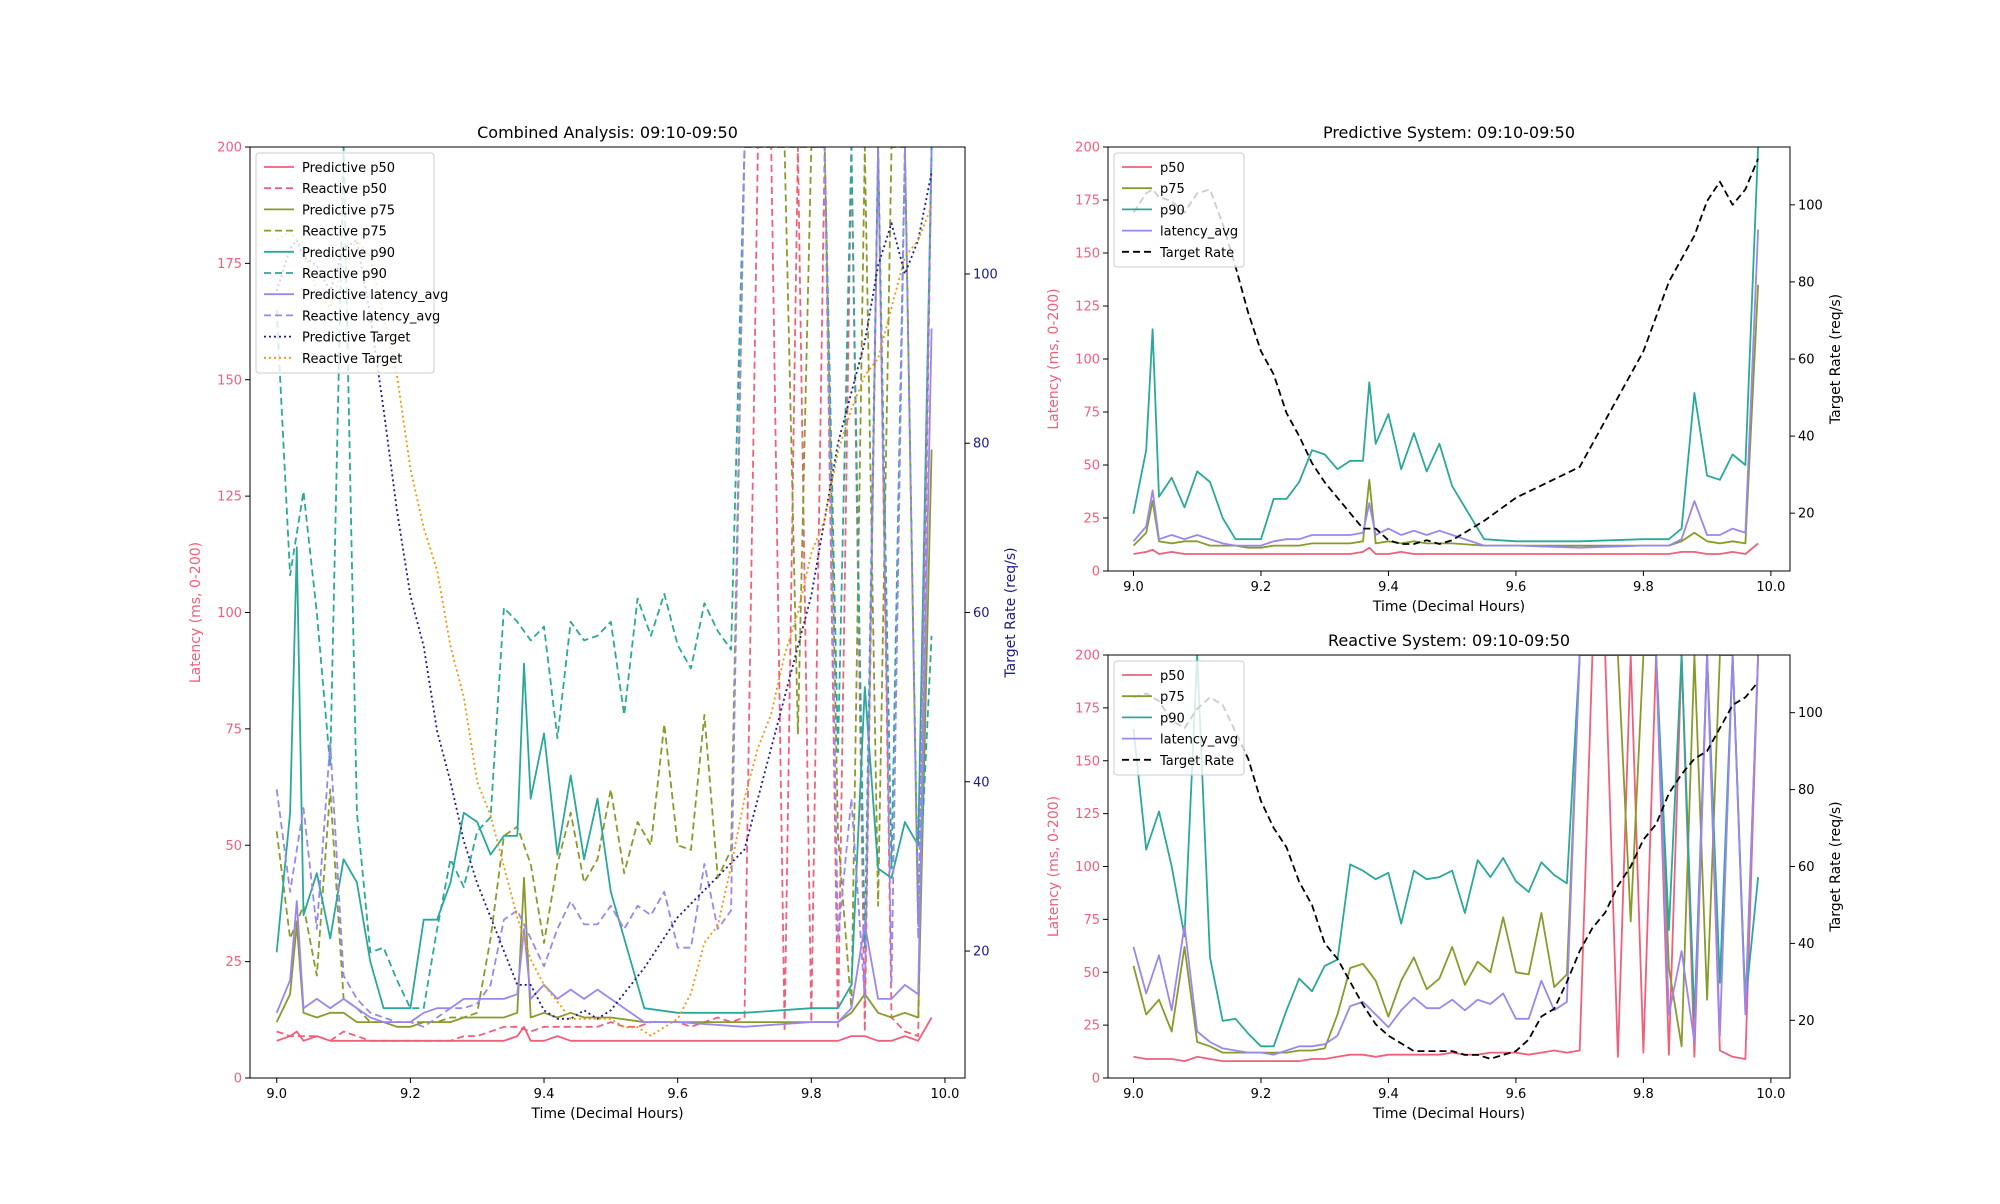  I want to click on legend-label: Target Rate, so click(1196, 253).